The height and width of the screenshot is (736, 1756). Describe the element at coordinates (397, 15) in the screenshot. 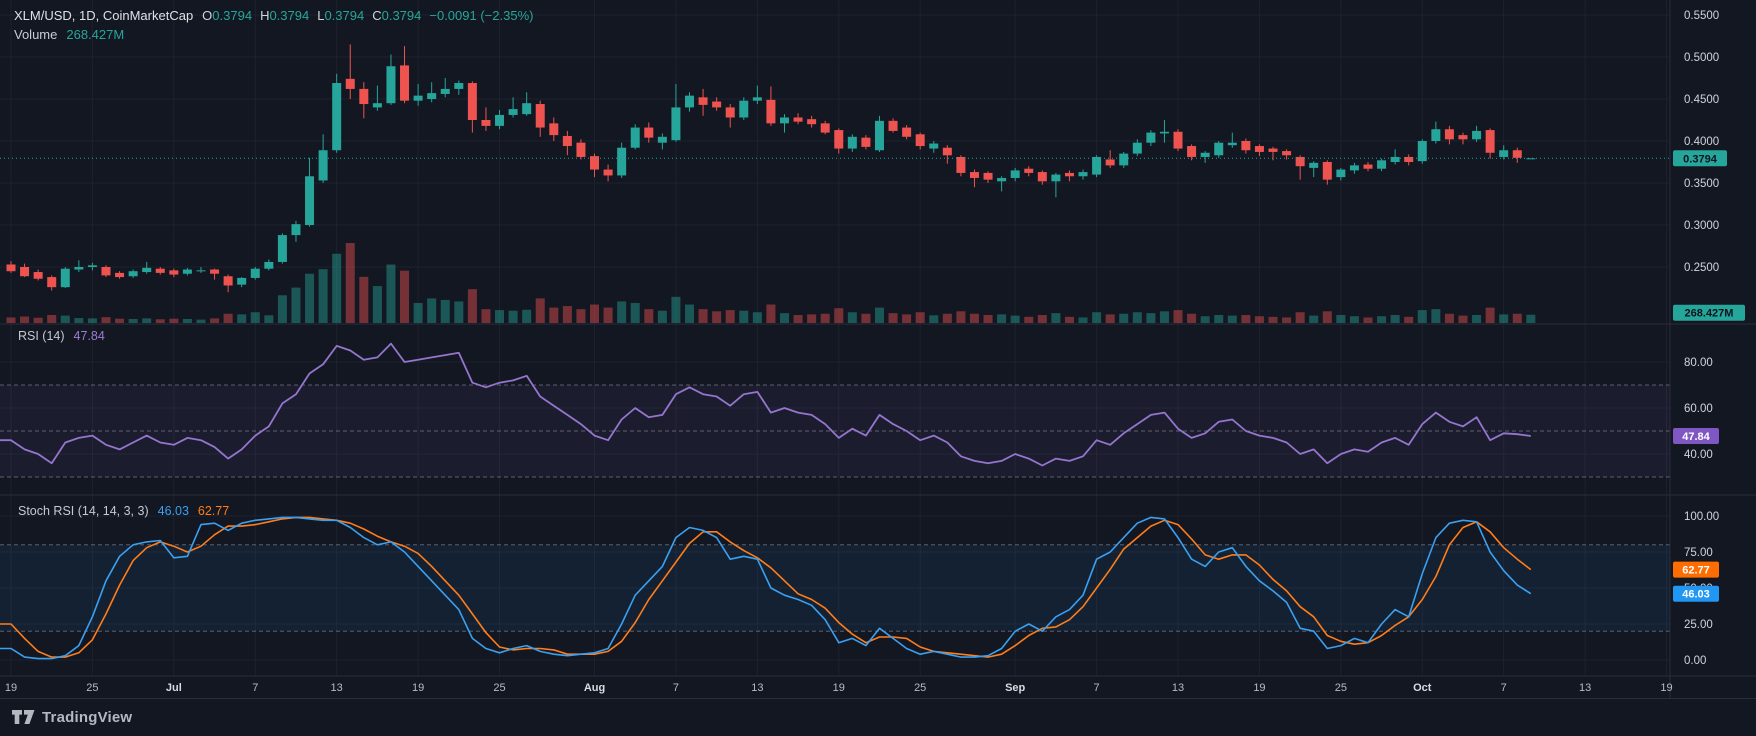

I see `close-value: C0.3794` at that location.